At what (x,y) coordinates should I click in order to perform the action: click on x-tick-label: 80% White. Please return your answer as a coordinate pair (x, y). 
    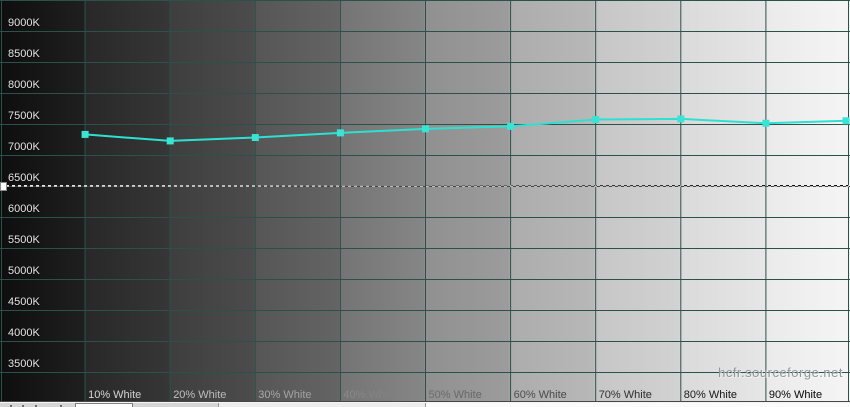
    Looking at the image, I should click on (710, 395).